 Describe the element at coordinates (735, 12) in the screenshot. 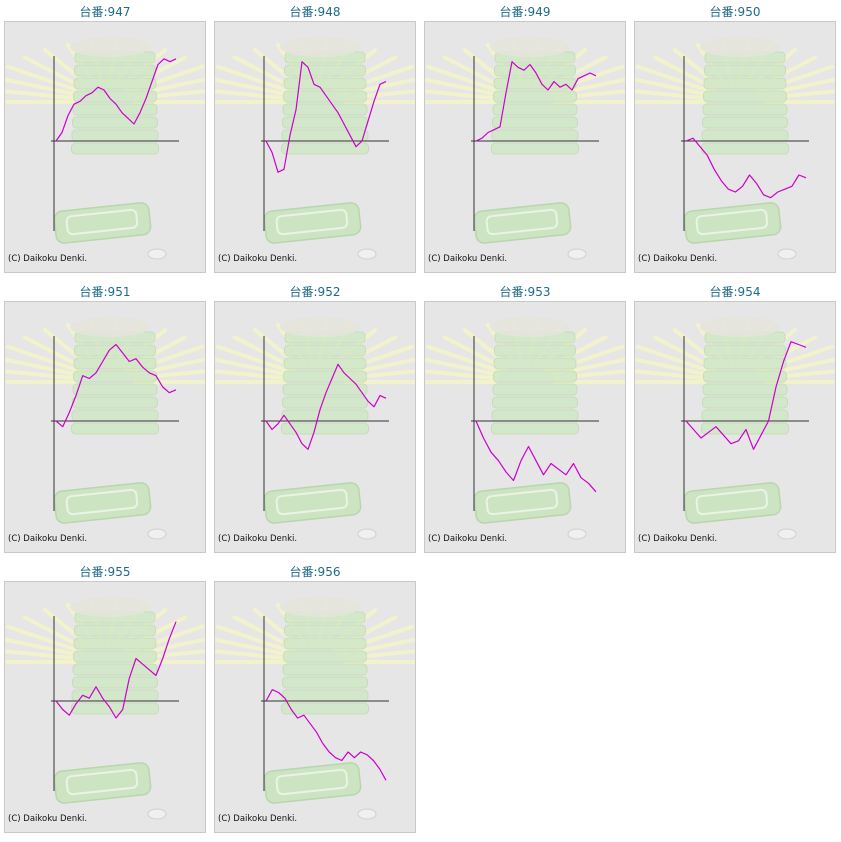

I see `chart-title: 台番:950` at that location.